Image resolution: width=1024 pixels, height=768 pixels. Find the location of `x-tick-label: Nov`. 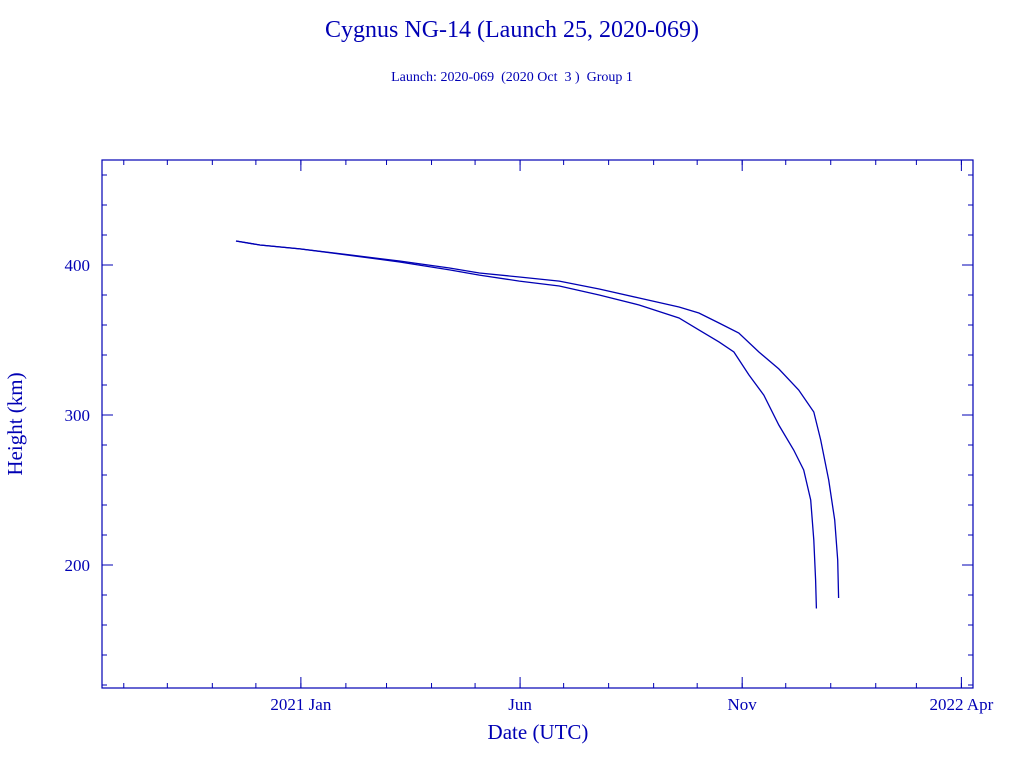

x-tick-label: Nov is located at coordinates (743, 704).